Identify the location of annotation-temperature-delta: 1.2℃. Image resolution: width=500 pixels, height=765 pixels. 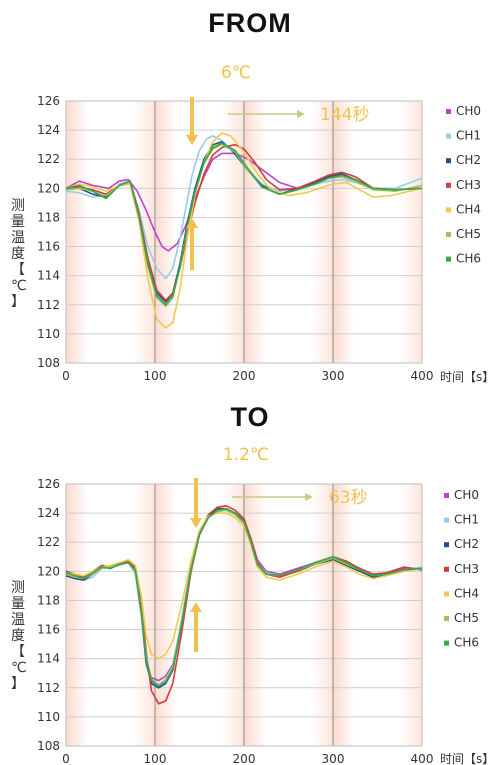
(246, 455).